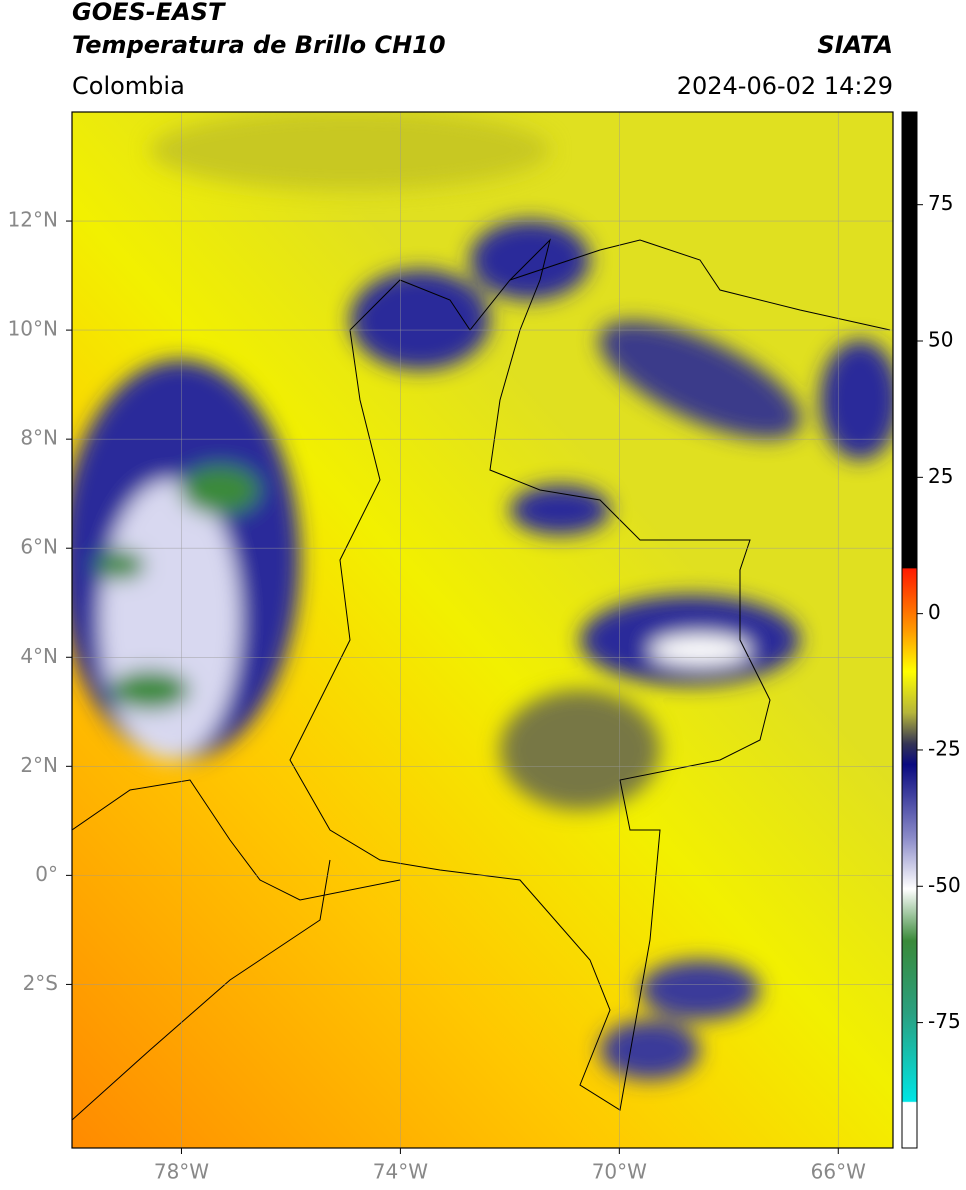 The image size is (966, 1190). Describe the element at coordinates (40, 983) in the screenshot. I see `y-tick-label: 2°S` at that location.